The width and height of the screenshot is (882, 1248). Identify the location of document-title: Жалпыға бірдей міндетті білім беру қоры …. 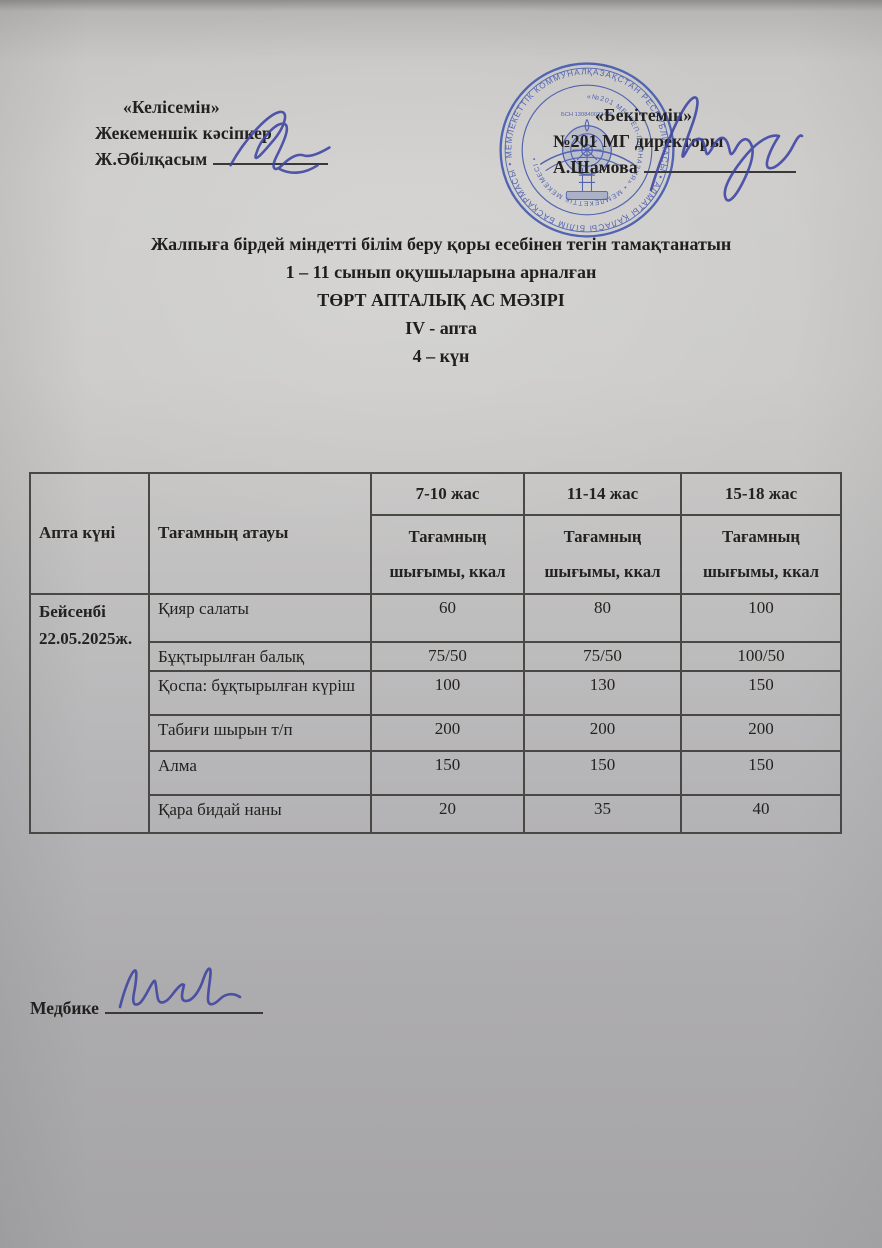
(441, 300).